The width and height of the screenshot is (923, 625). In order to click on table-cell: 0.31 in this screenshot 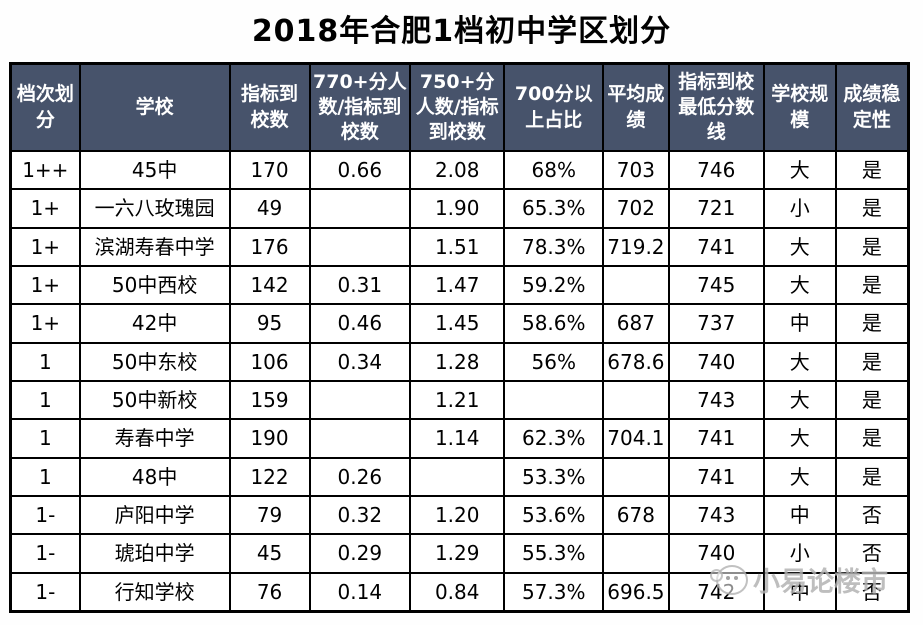, I will do `click(360, 285)`.